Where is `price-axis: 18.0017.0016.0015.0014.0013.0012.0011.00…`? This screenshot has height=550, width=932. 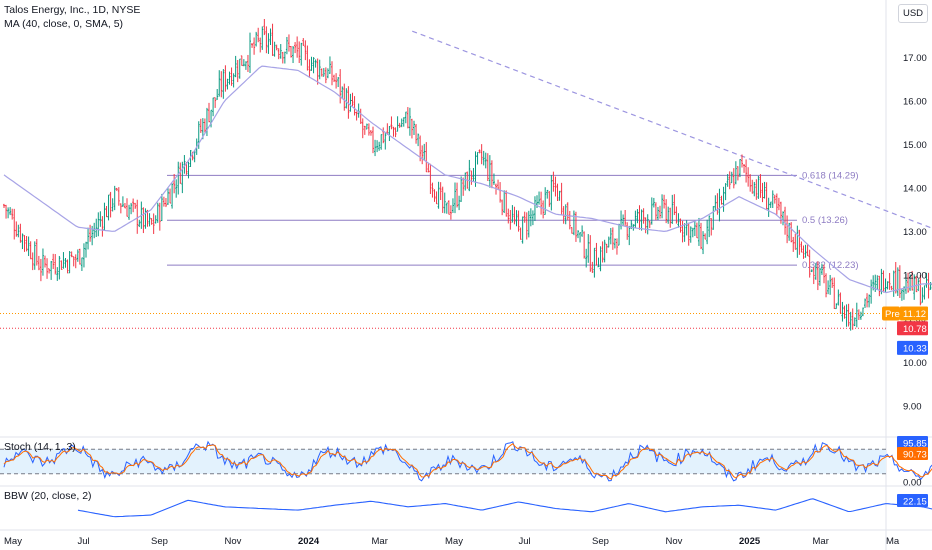 price-axis: 18.0017.0016.0015.0014.0013.0012.0011.00… is located at coordinates (905, 258).